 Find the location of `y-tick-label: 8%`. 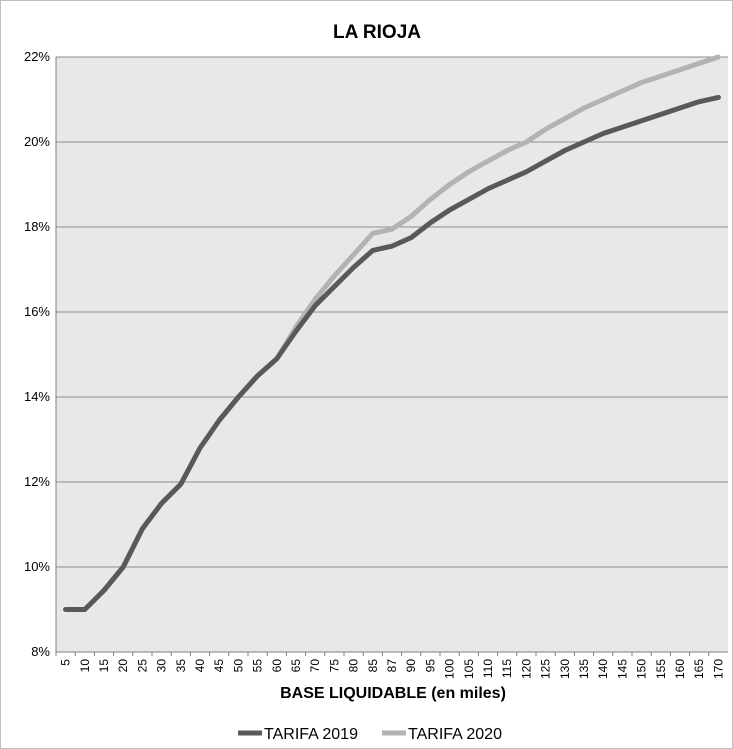

y-tick-label: 8% is located at coordinates (40, 651).